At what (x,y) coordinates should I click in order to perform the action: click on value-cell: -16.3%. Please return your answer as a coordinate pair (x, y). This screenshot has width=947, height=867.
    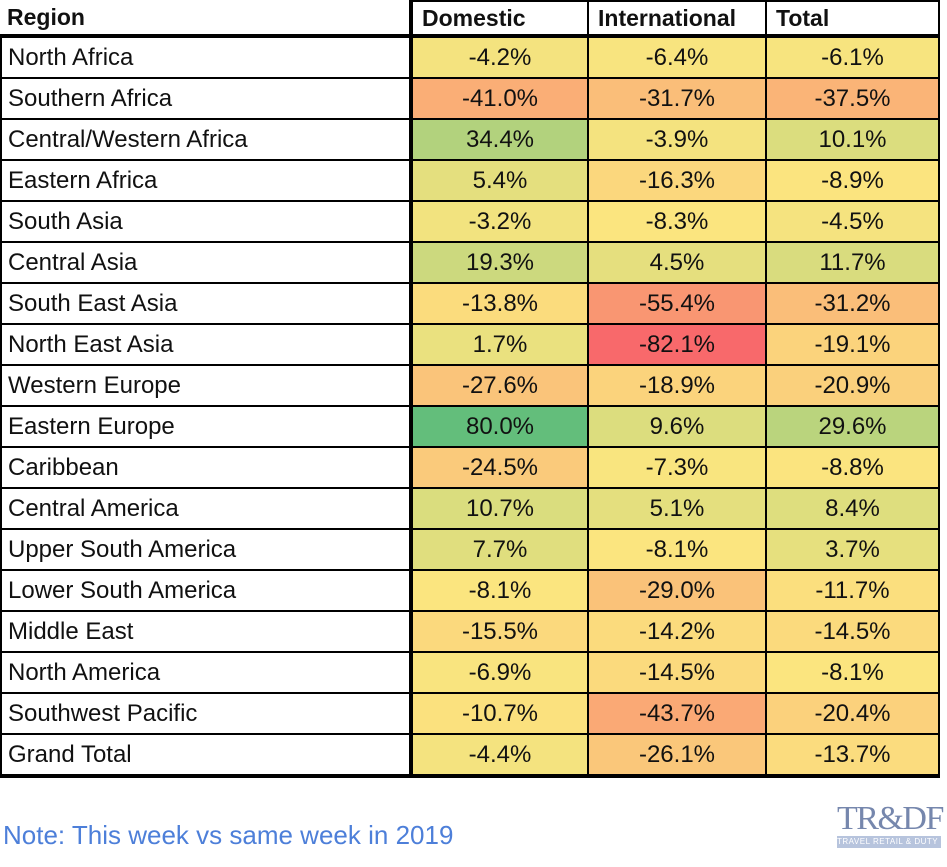
    Looking at the image, I should click on (677, 180).